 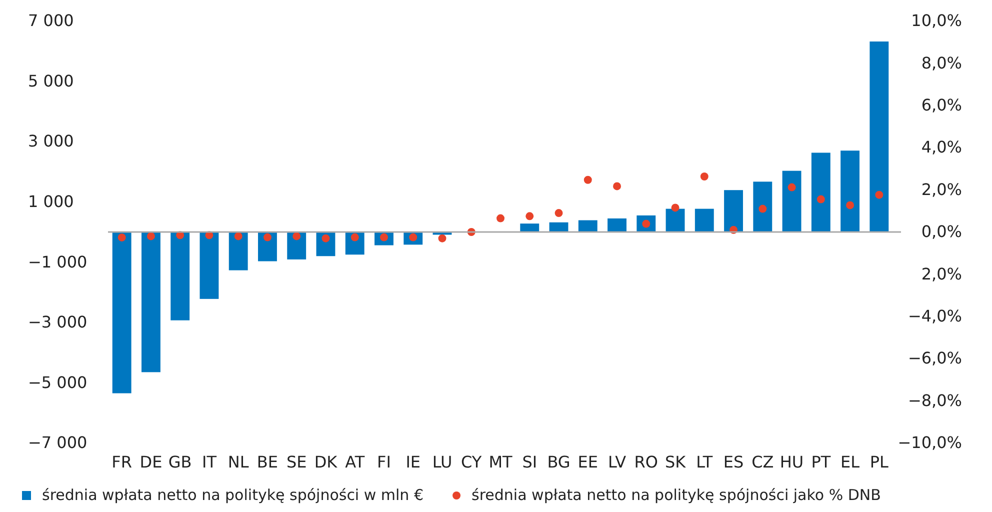 What do you see at coordinates (296, 462) in the screenshot?
I see `x-tick-label: SE` at bounding box center [296, 462].